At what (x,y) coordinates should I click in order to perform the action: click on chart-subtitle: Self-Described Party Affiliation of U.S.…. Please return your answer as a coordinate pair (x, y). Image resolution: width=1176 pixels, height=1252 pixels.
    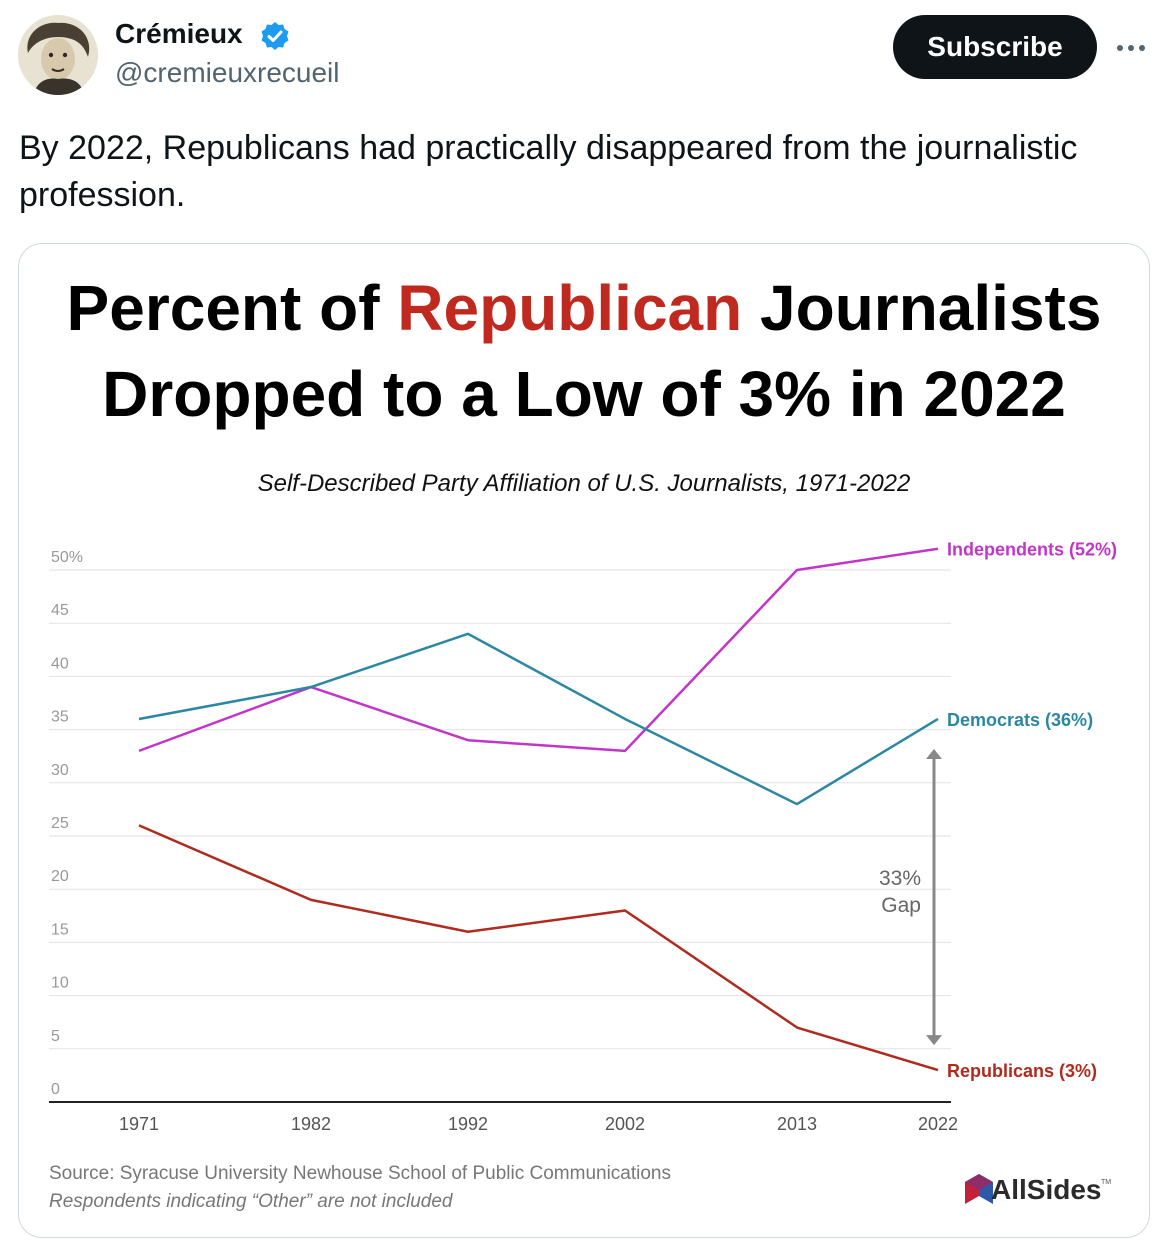
    Looking at the image, I should click on (584, 483).